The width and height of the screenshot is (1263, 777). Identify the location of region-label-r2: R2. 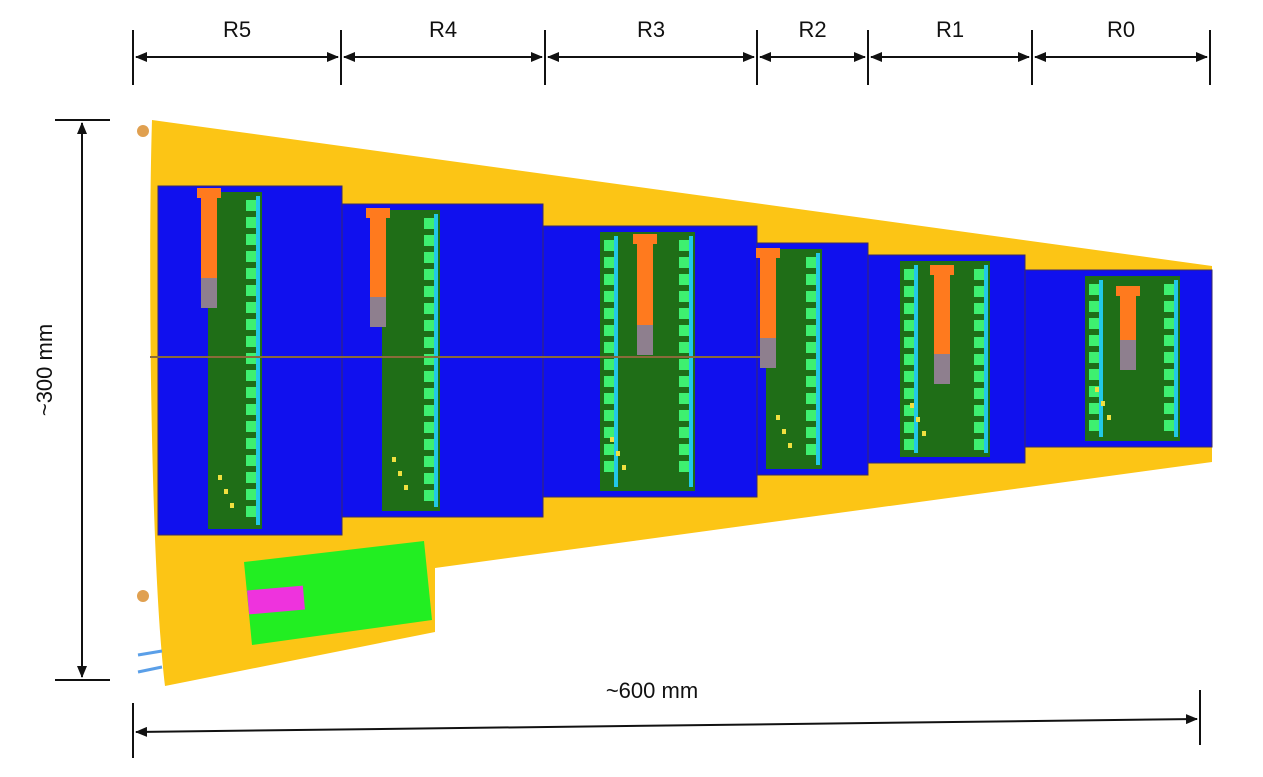
(812, 29).